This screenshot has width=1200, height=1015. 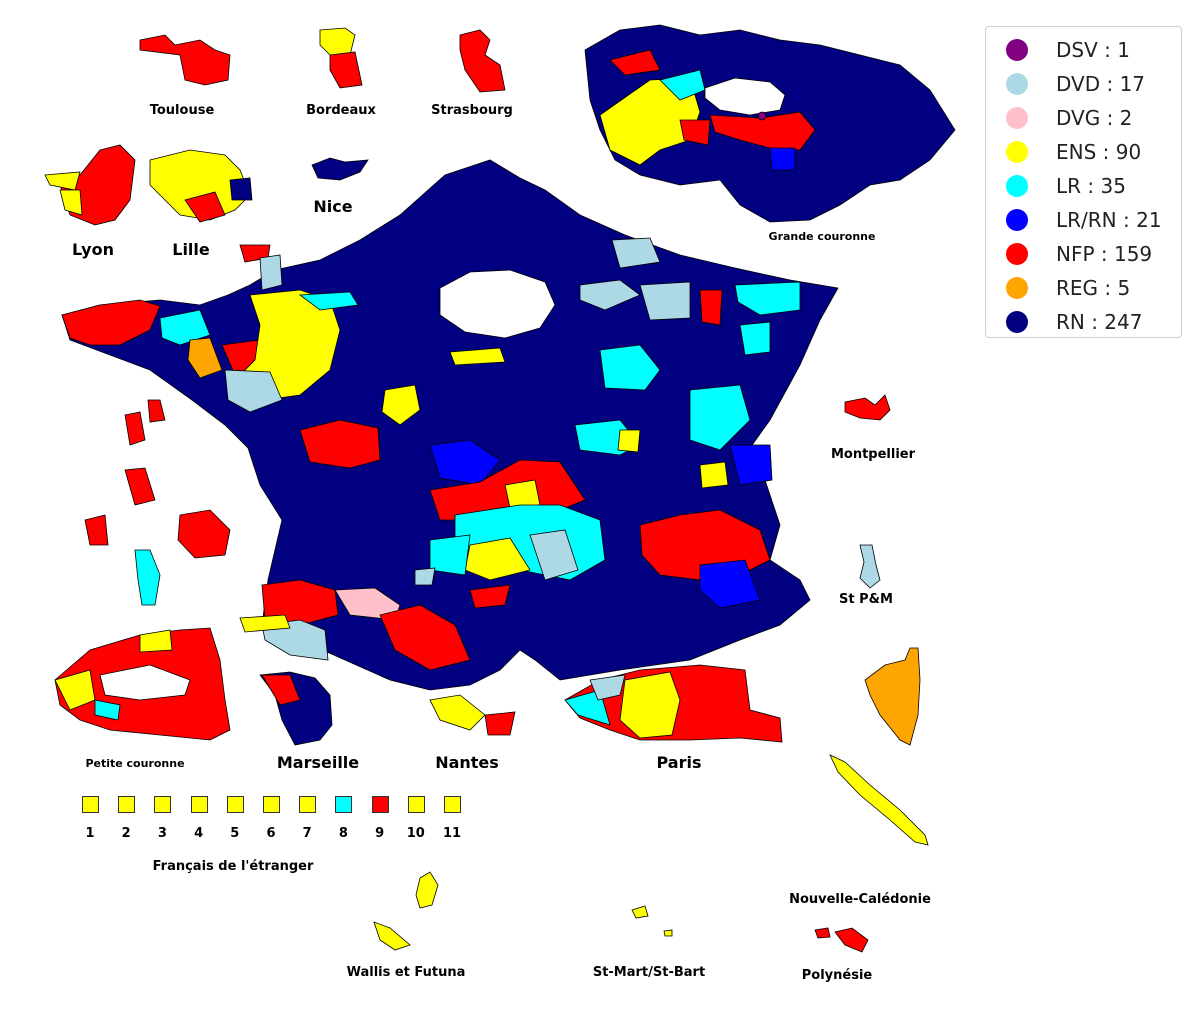 I want to click on legend-label: RN : 247, so click(x=1099, y=322).